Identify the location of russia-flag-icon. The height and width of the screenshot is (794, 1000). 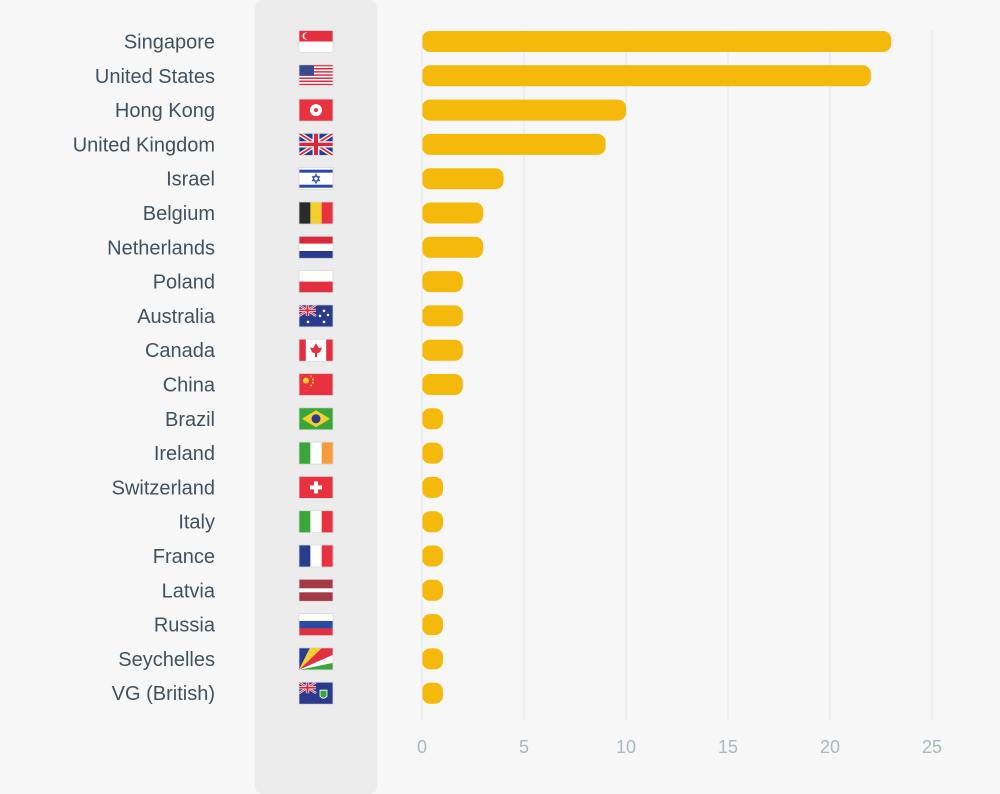
(316, 624).